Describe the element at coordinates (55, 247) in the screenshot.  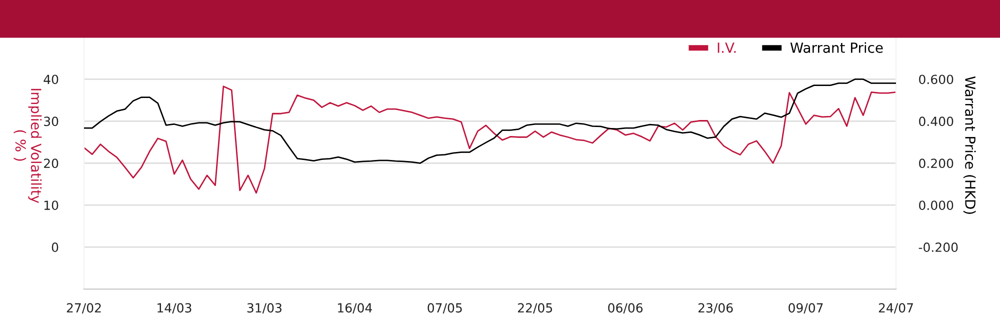
I see `y-tick-label: 0` at that location.